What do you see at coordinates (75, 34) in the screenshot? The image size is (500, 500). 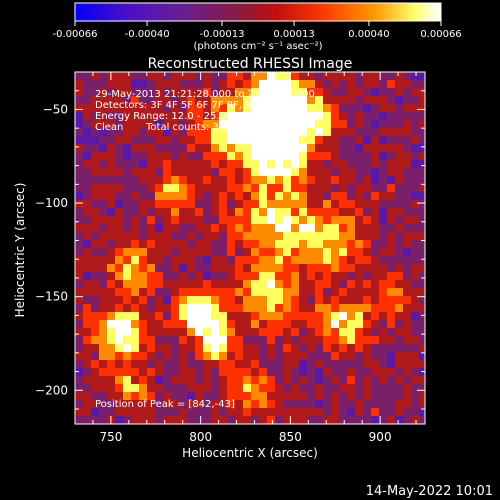 I see `colorbar-tick-label: -0.00066` at bounding box center [75, 34].